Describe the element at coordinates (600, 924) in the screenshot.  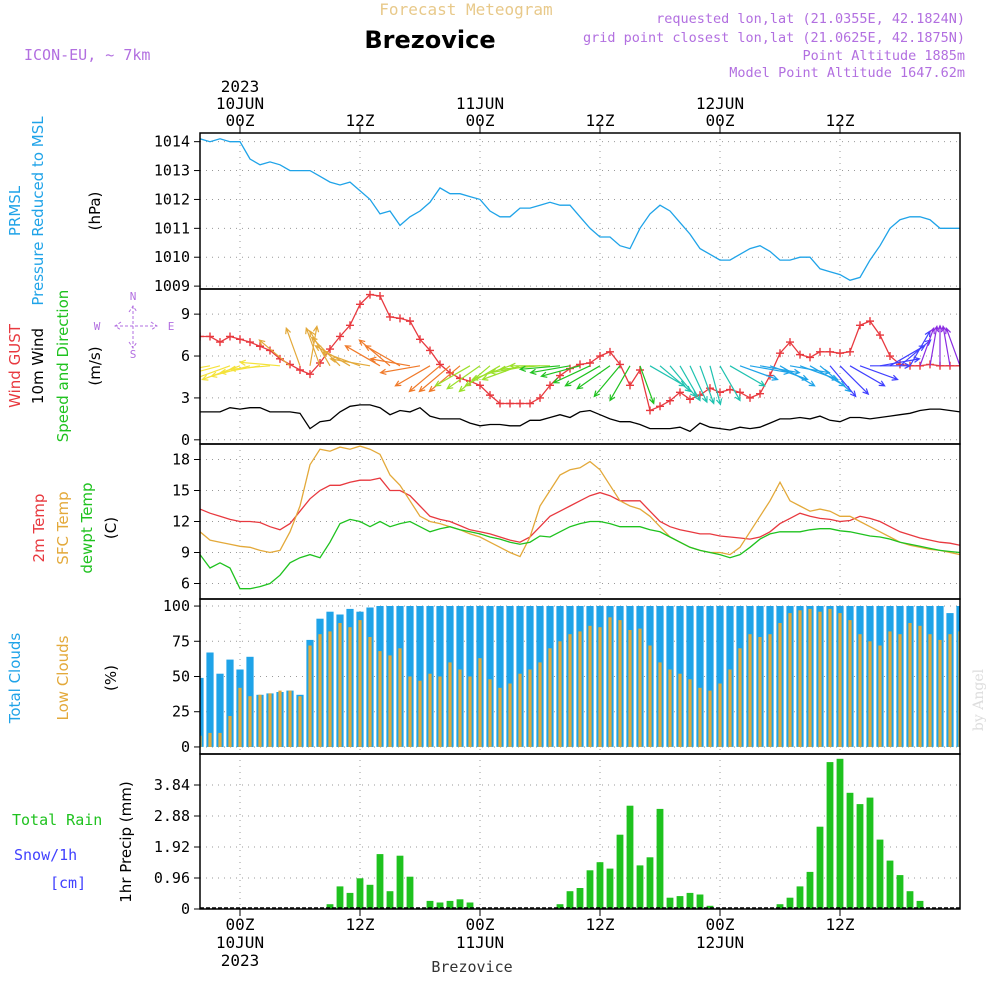
I see `bottom-tick-label: 12Z` at that location.